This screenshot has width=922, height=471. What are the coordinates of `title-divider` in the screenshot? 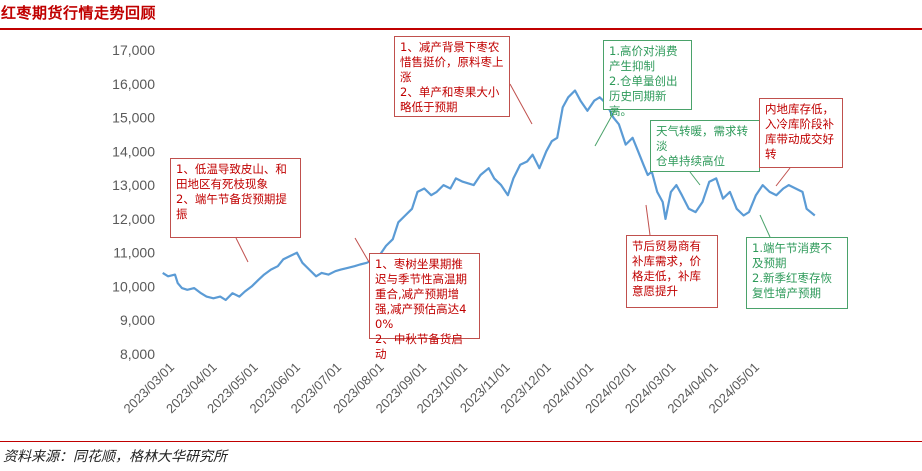 It's located at (461, 29).